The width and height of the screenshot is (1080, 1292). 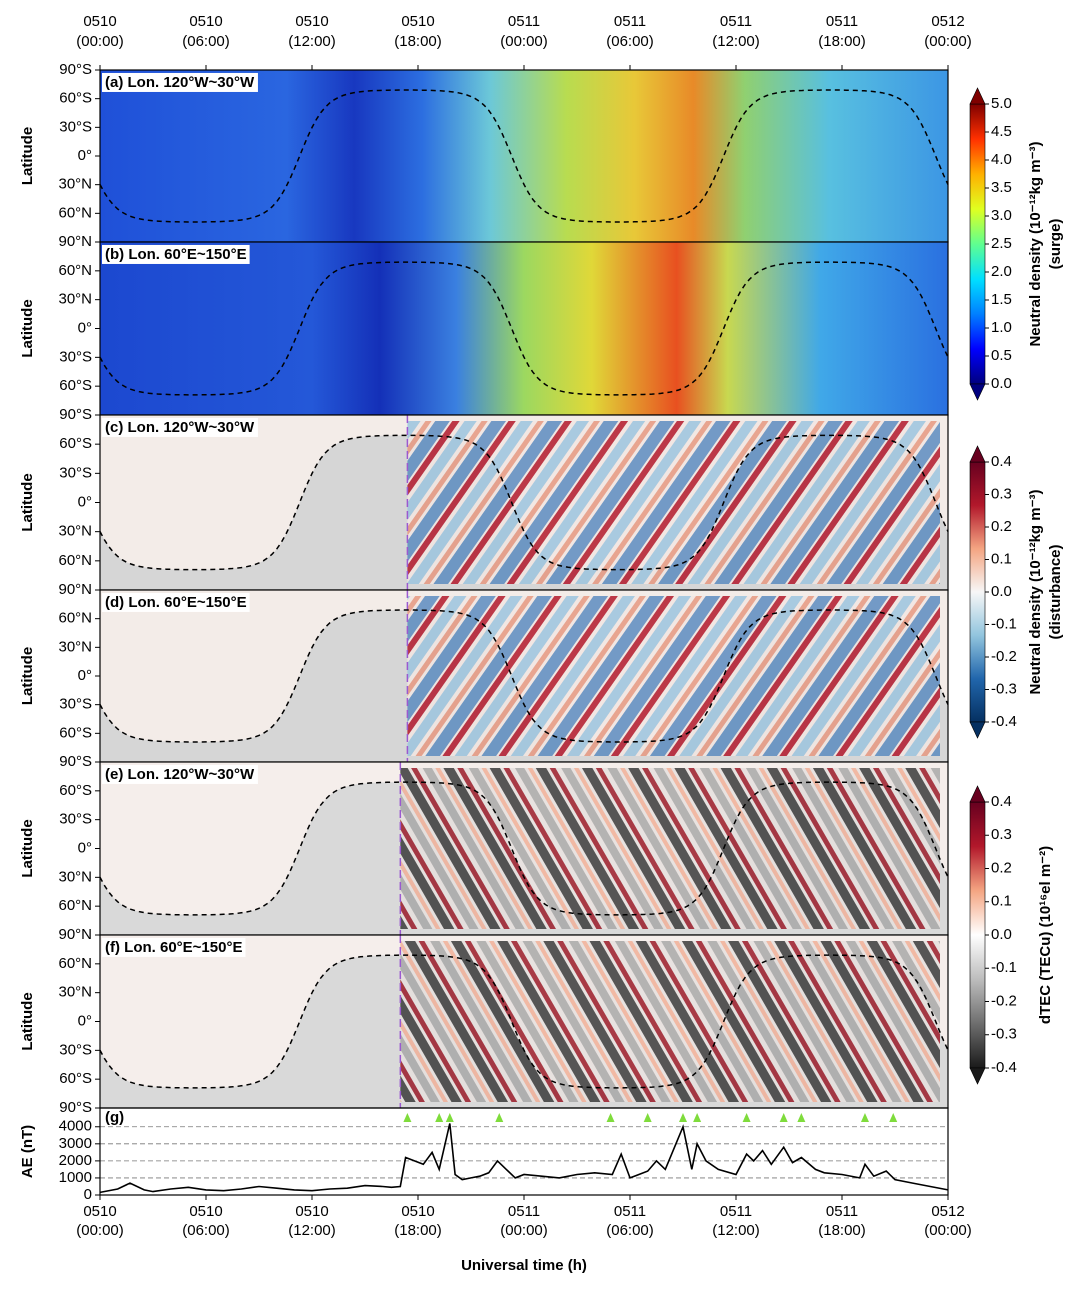 I want to click on colorbar-tick-label: -0.2, so click(x=1004, y=1000).